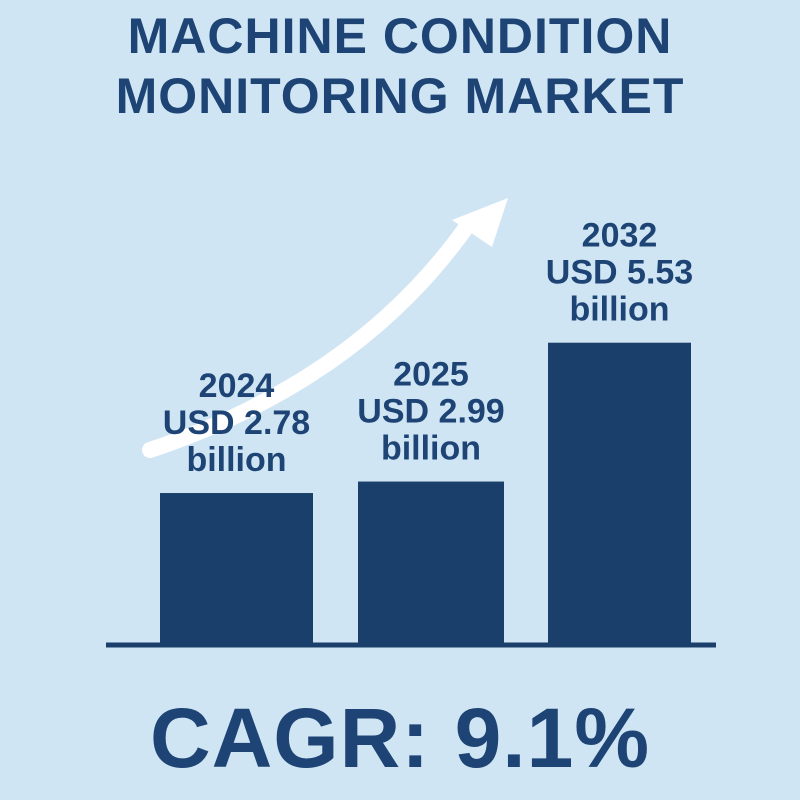 The image size is (800, 800). Describe the element at coordinates (431, 563) in the screenshot. I see `bar-2025` at that location.